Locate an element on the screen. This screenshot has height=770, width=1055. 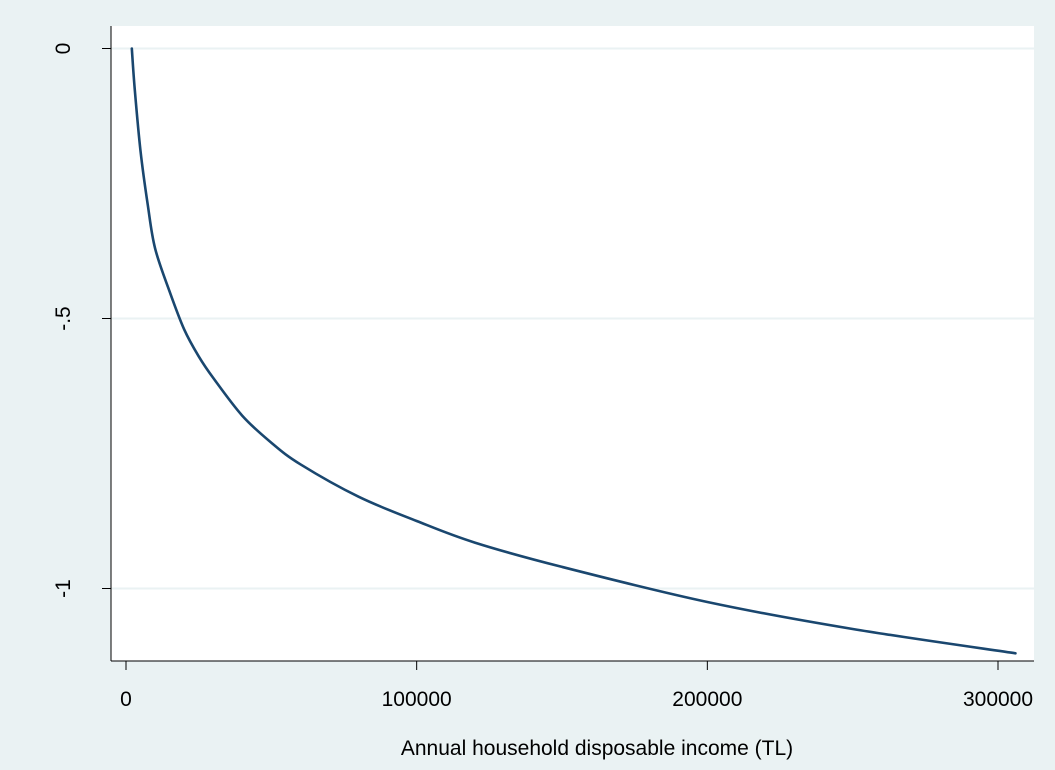
x-tick-label: 200000 is located at coordinates (707, 699).